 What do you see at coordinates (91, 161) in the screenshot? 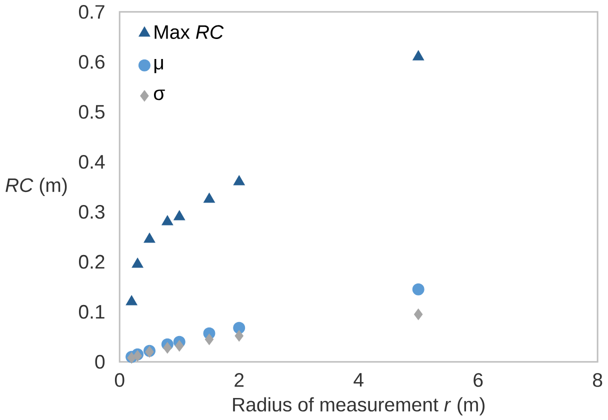
I see `y-tick-label: 0.4` at bounding box center [91, 161].